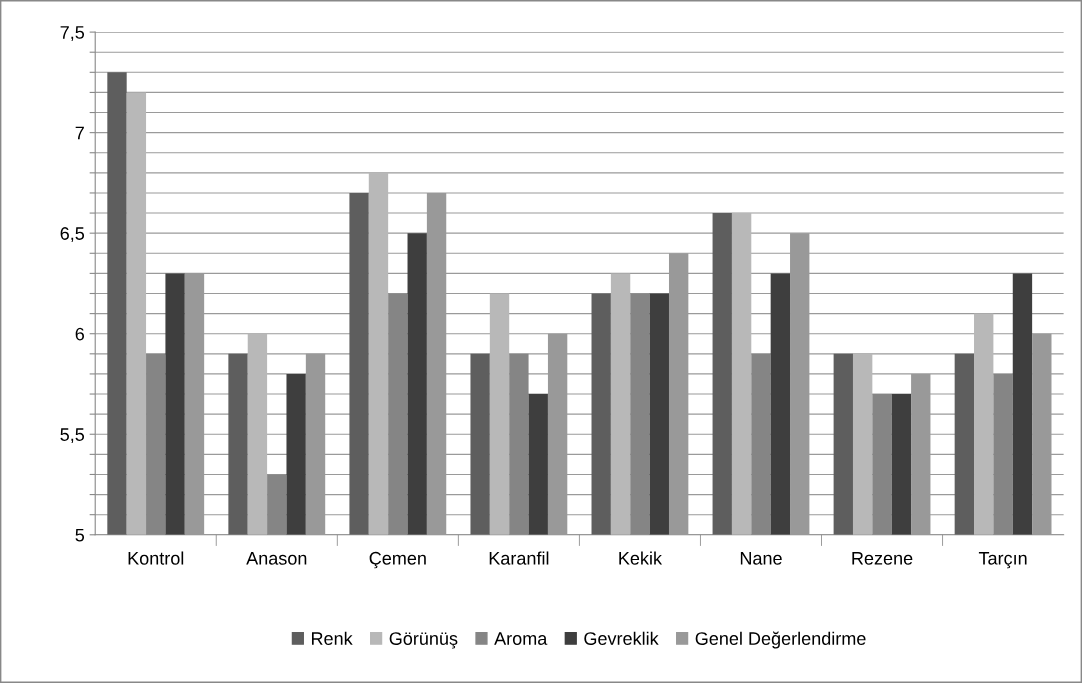  Describe the element at coordinates (641, 558) in the screenshot. I see `x-tick-label: Kekik` at that location.